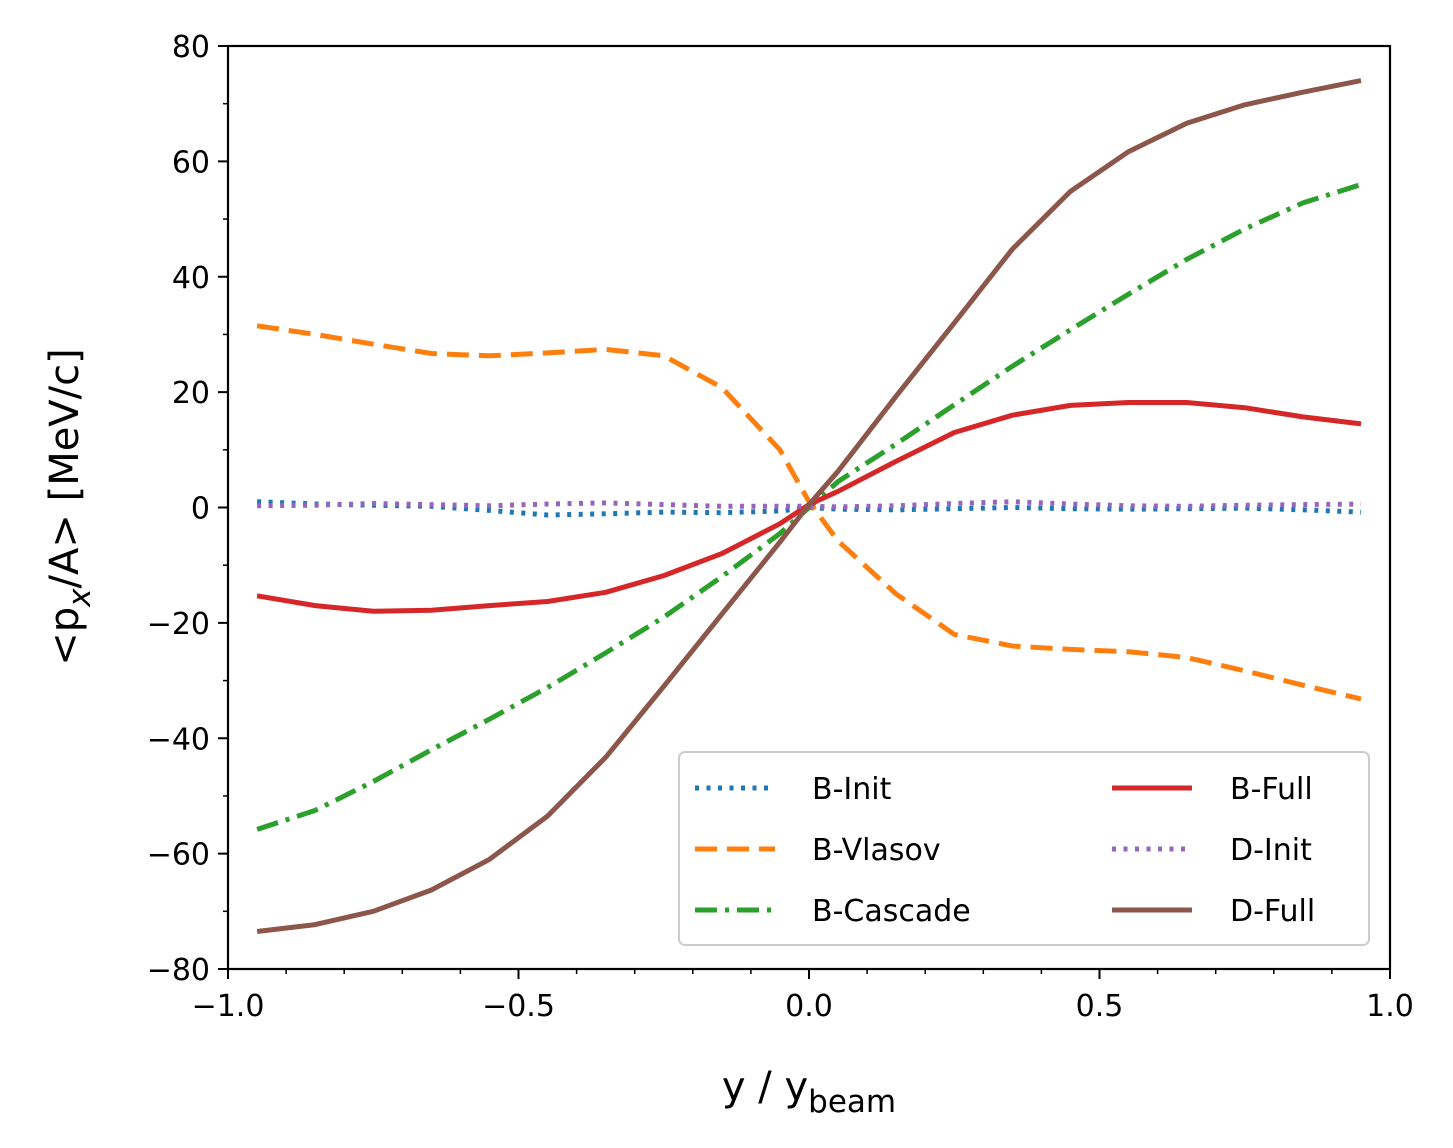 This screenshot has height=1148, width=1453. What do you see at coordinates (178, 624) in the screenshot?
I see `y-tick-label: −20` at bounding box center [178, 624].